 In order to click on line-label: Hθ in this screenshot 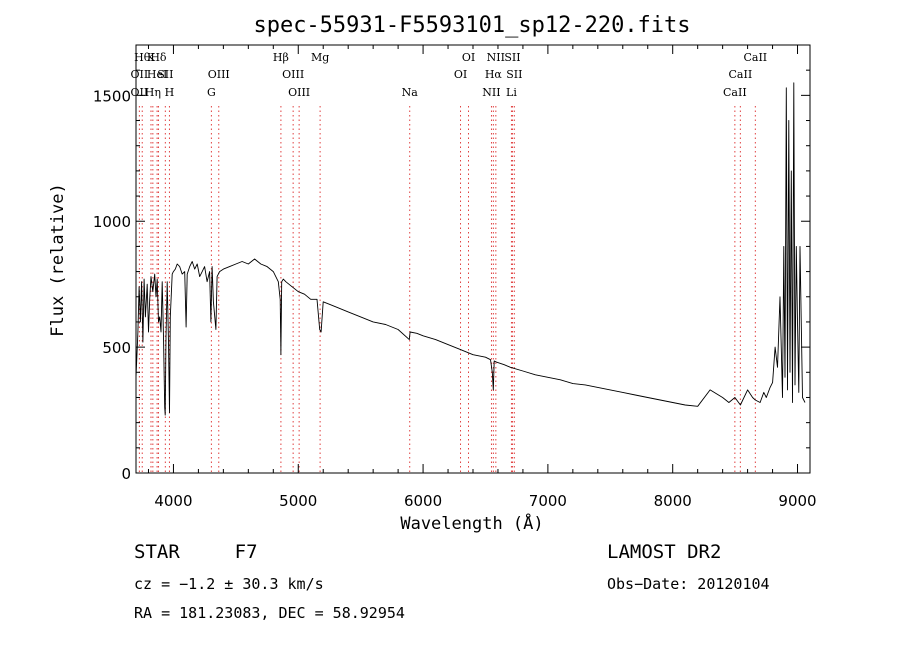, I will do `click(142, 57)`.